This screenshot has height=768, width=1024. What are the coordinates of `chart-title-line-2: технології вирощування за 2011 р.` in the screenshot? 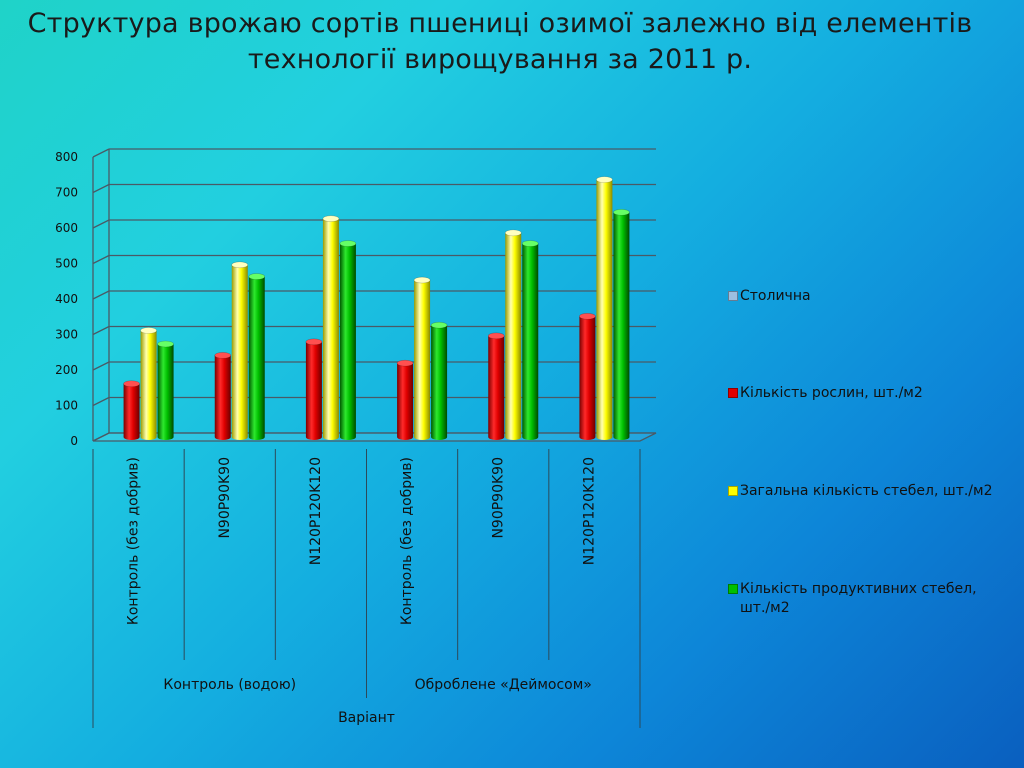 It's located at (500, 59).